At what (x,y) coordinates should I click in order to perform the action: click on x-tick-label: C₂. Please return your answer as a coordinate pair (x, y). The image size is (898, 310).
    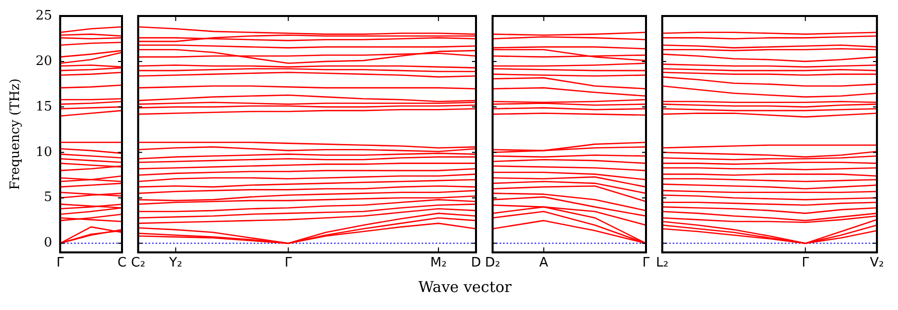
    Looking at the image, I should click on (138, 263).